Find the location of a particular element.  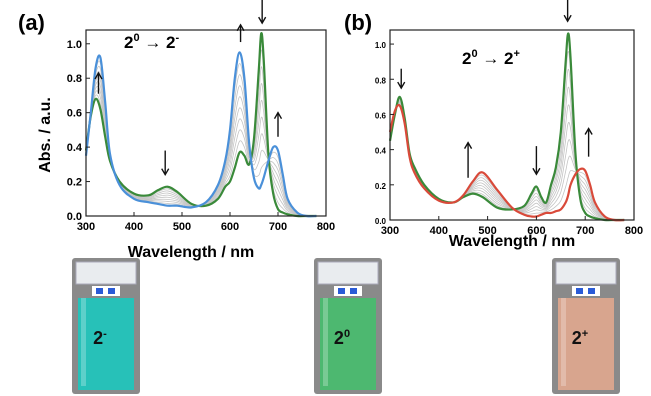

cuvette-label-0: 2- is located at coordinates (100, 338).